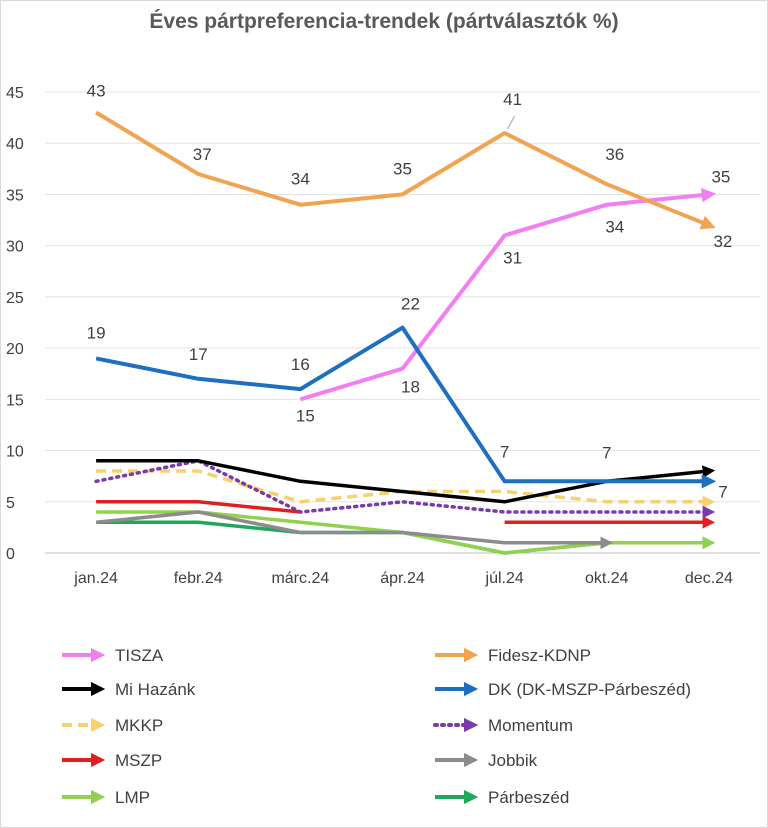  What do you see at coordinates (410, 304) in the screenshot?
I see `data-label: 22` at bounding box center [410, 304].